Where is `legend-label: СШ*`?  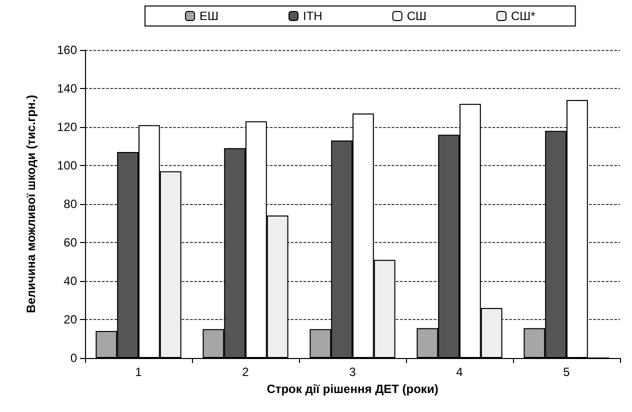 legend-label: СШ* is located at coordinates (523, 16).